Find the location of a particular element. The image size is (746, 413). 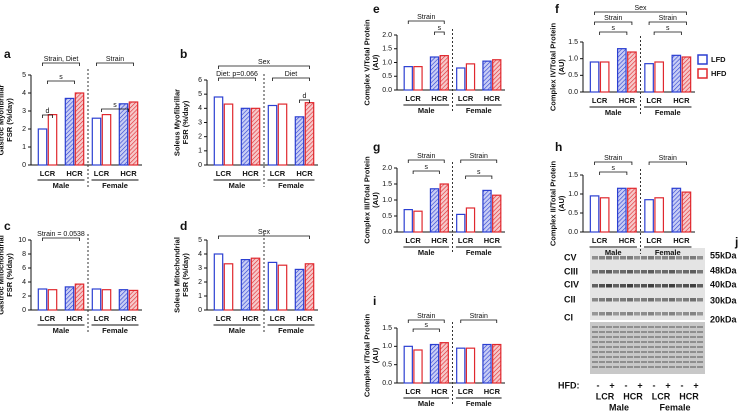

y-axis-label: Soleus Mitochondrial is located at coordinates (176, 275).